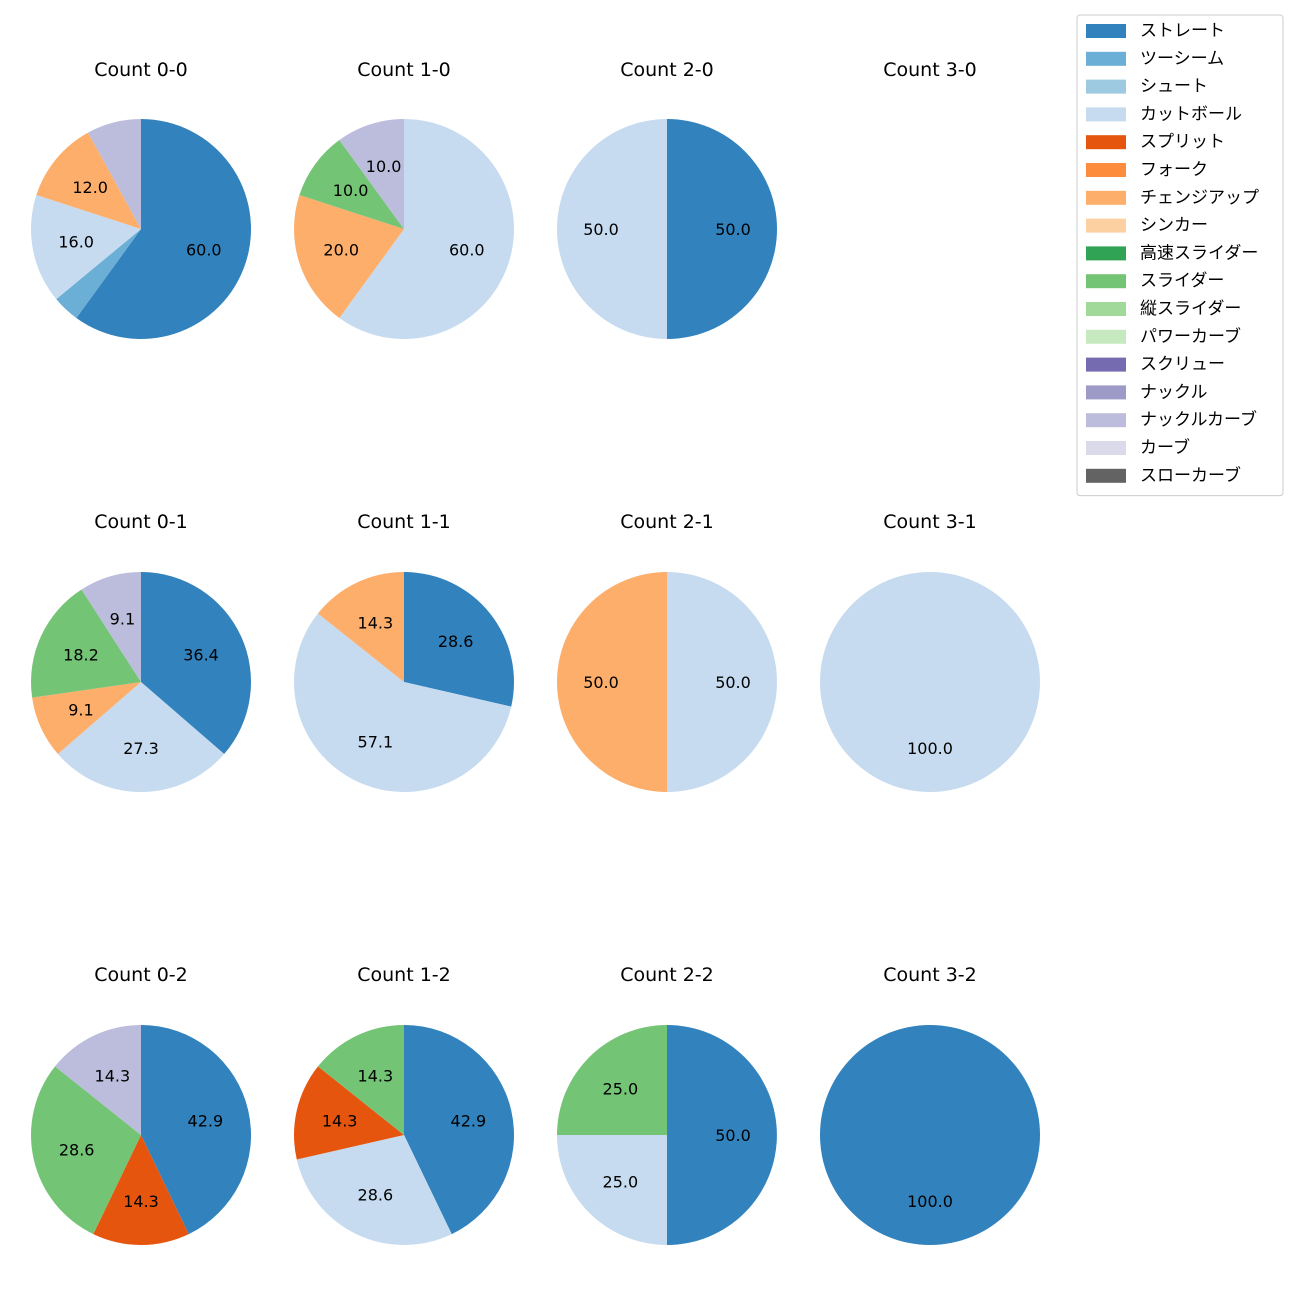 The width and height of the screenshot is (1300, 1300). Describe the element at coordinates (667, 522) in the screenshot. I see `pie-title: Count 2-1` at that location.